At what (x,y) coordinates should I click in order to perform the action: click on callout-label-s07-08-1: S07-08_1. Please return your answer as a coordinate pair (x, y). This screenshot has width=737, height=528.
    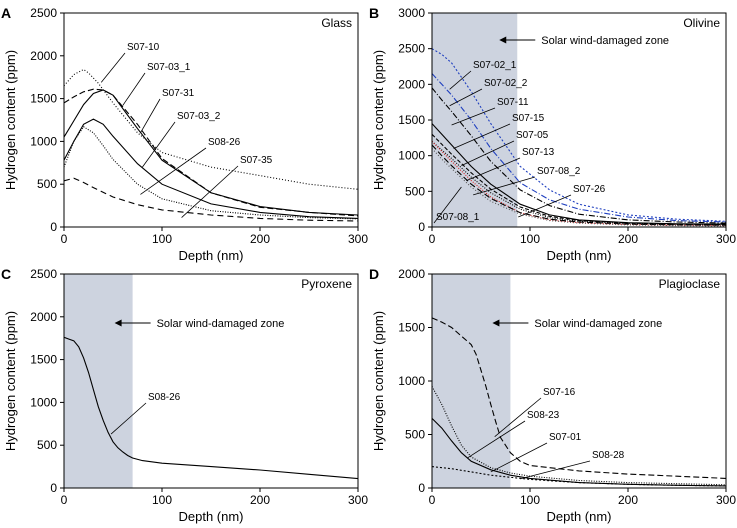
    Looking at the image, I should click on (458, 217).